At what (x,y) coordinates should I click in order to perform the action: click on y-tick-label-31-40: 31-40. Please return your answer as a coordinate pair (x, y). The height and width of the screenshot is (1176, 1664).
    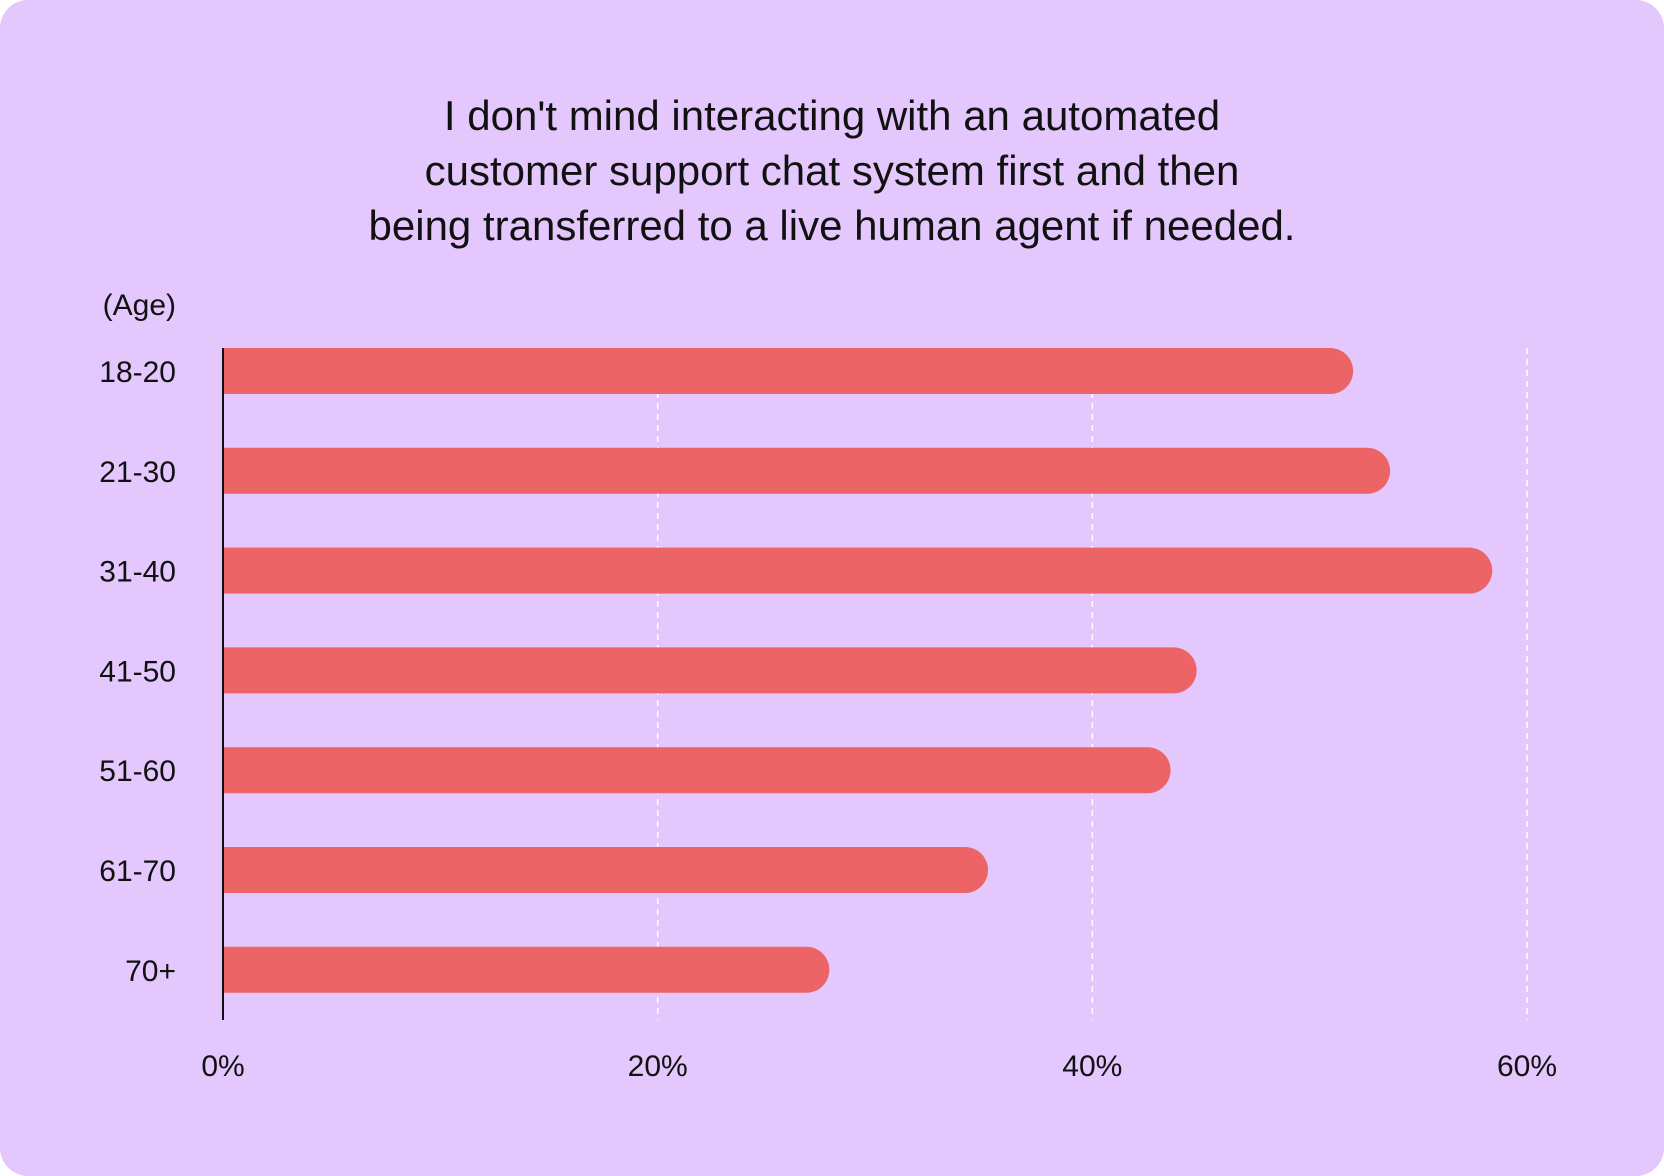
    Looking at the image, I should click on (137, 572).